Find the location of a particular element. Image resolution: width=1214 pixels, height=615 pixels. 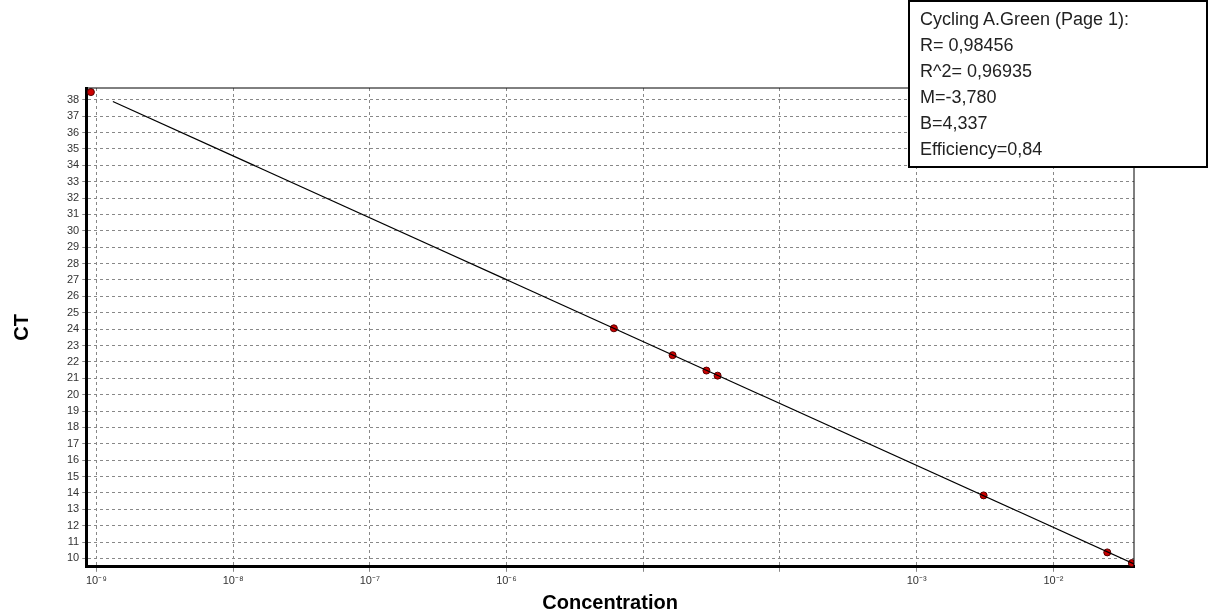

y-tick-label: 34 is located at coordinates (73, 164).